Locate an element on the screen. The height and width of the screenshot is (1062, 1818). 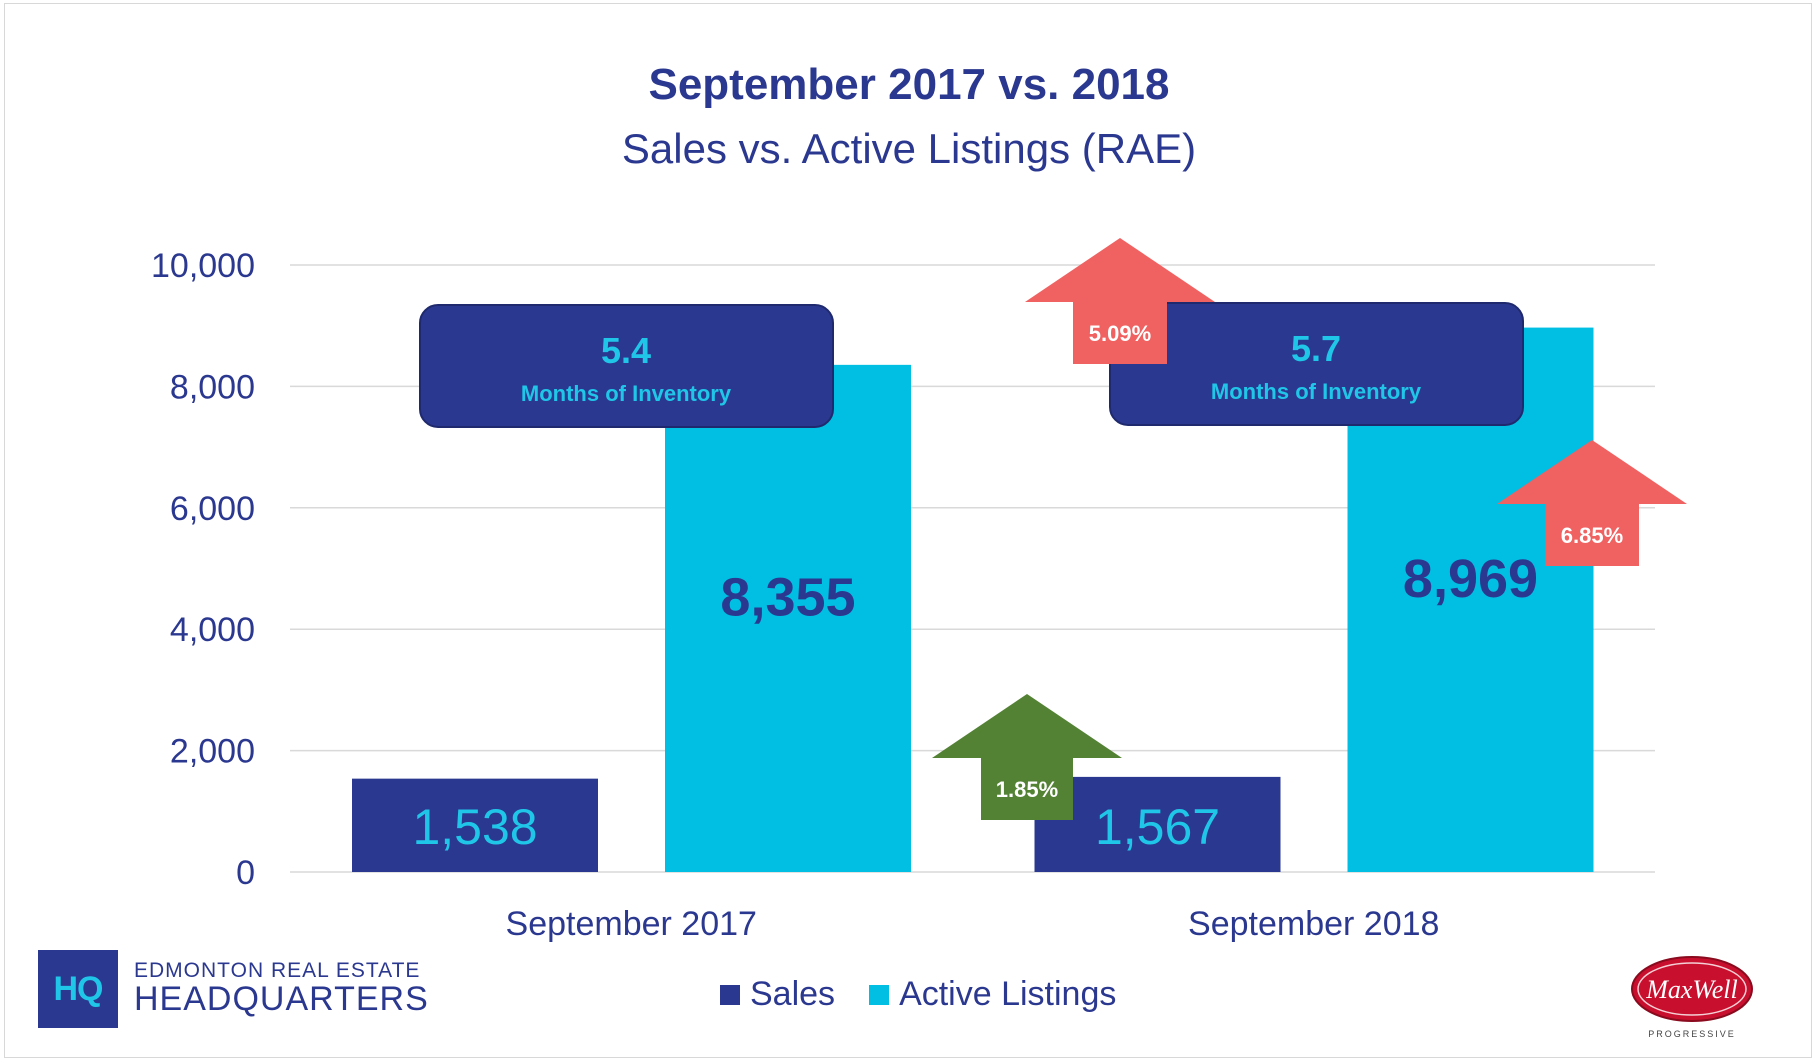
y-tick-label: 10,000 is located at coordinates (203, 266).